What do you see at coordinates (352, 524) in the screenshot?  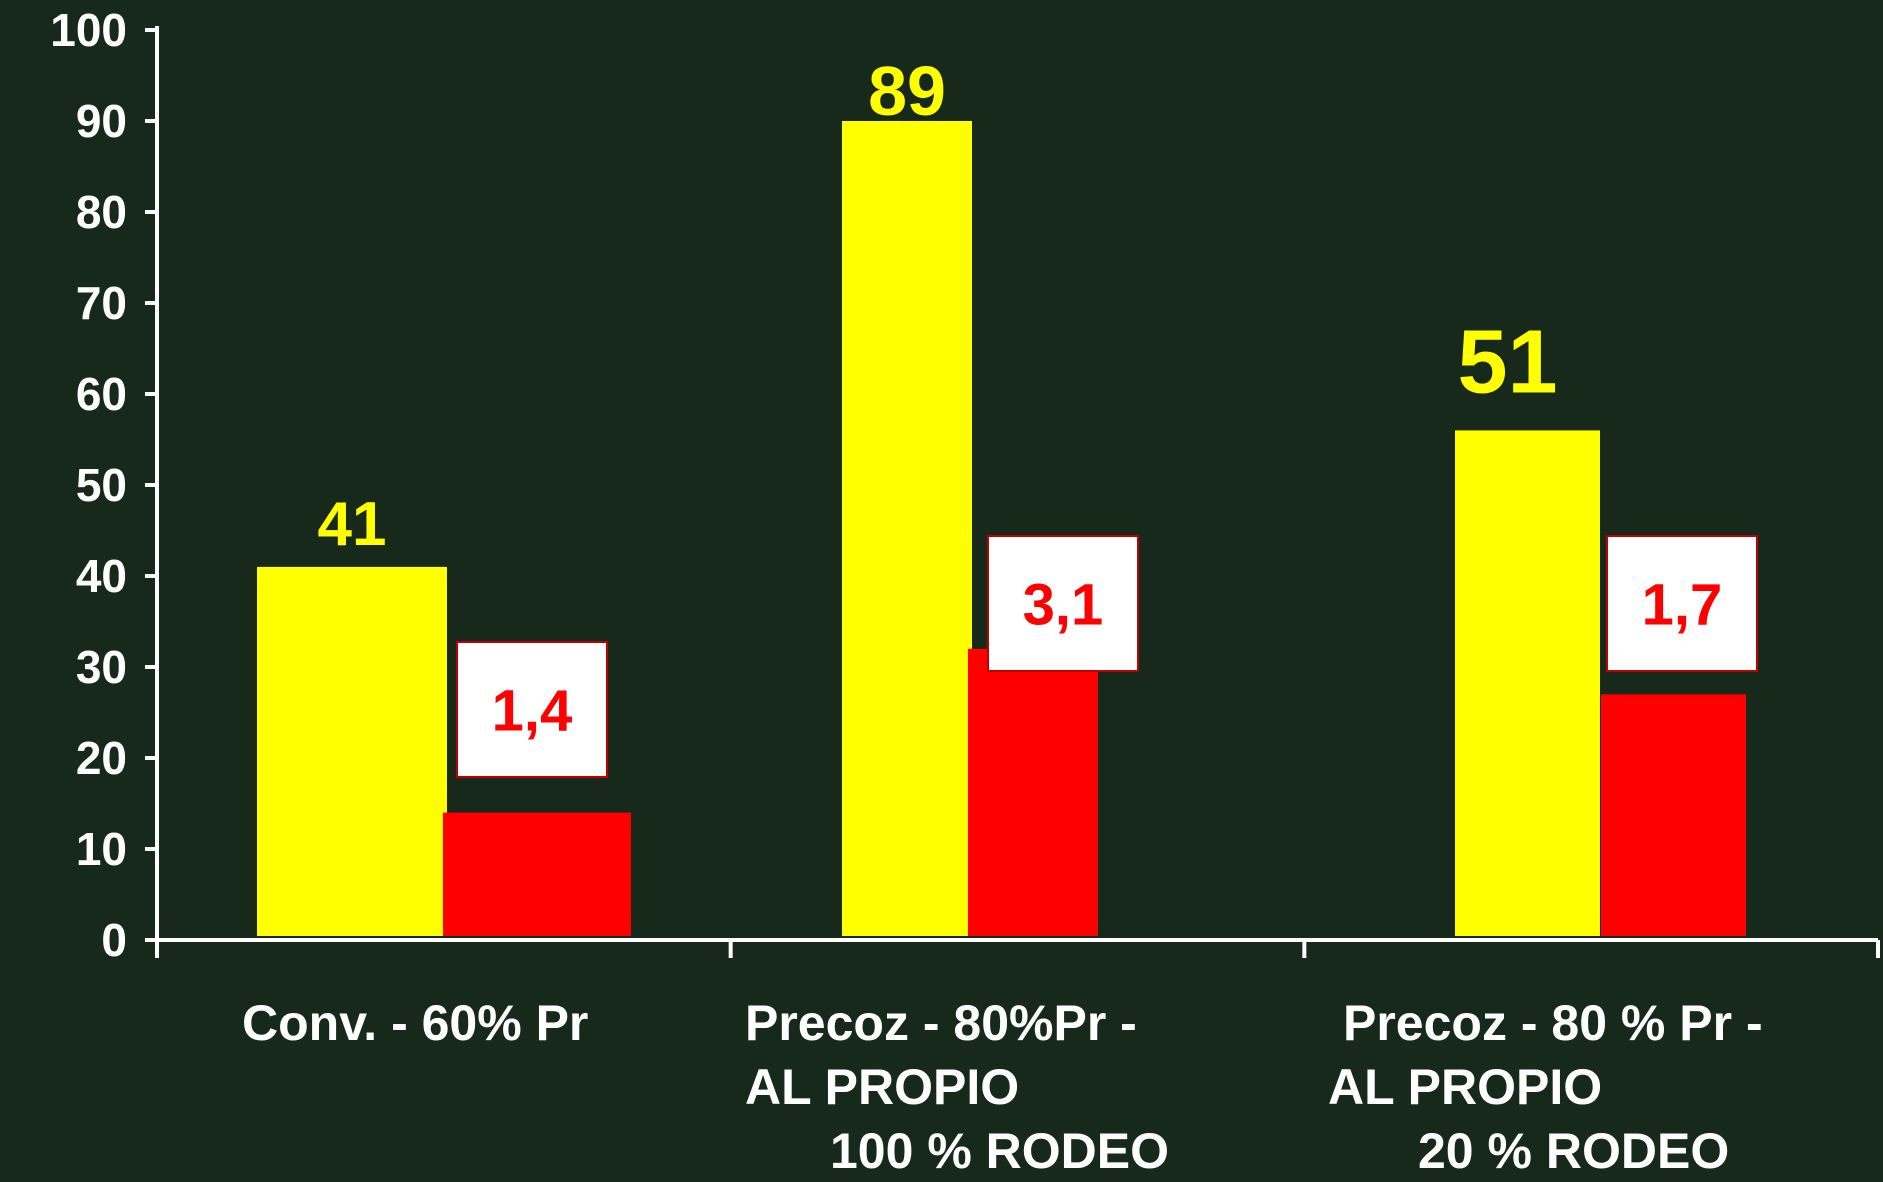 I see `data-label-yellow: 41` at bounding box center [352, 524].